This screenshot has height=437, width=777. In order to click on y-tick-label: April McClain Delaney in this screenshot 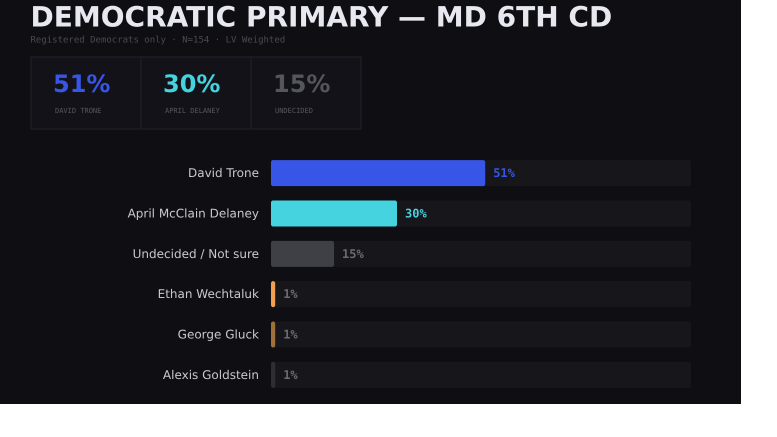, I will do `click(193, 213)`.